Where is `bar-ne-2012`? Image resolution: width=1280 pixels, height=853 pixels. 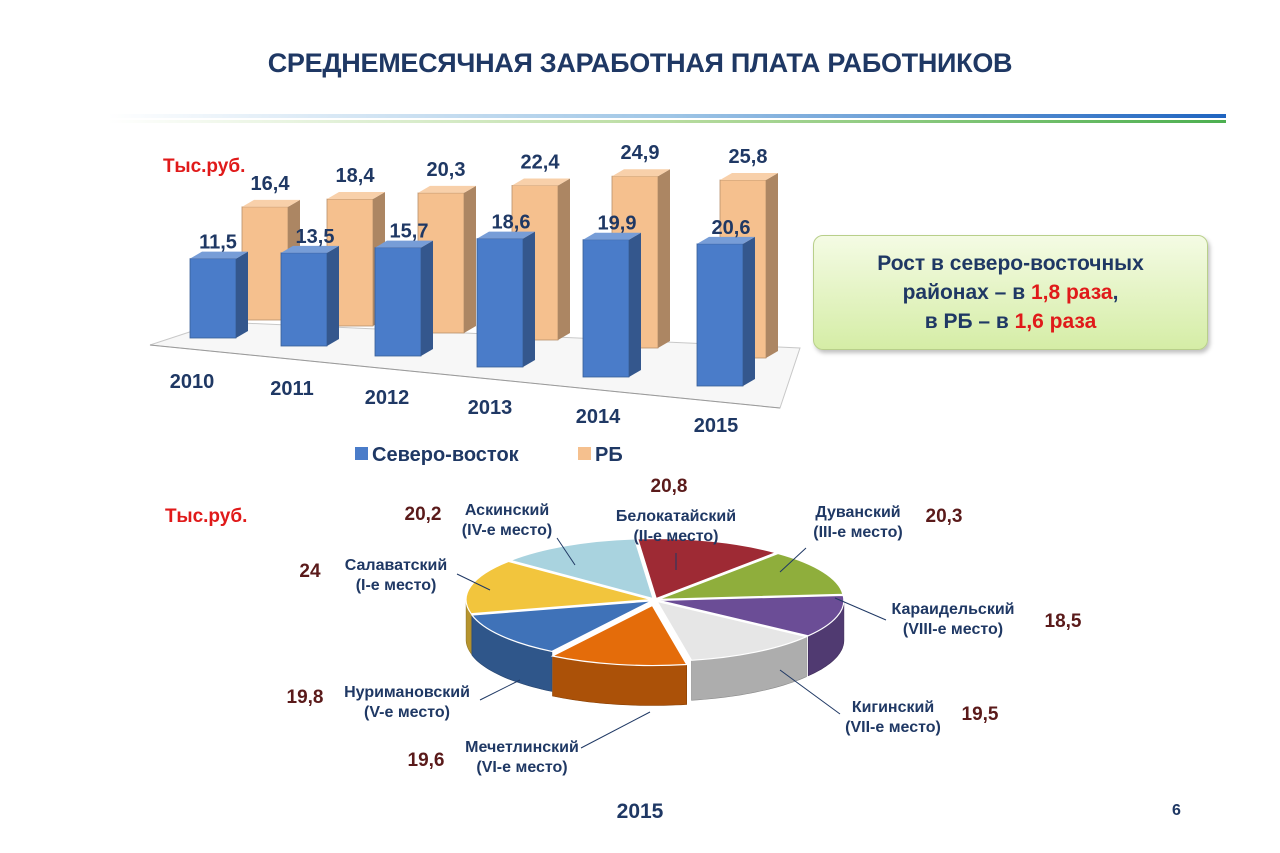 bar-ne-2012 is located at coordinates (403, 298).